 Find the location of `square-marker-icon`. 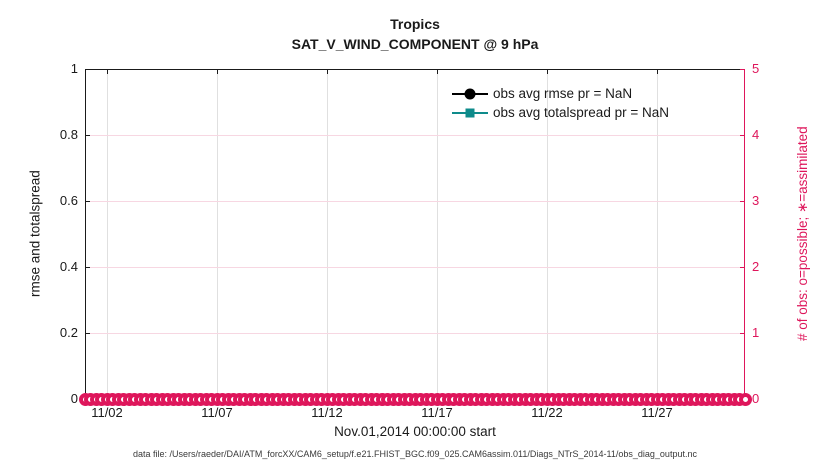

square-marker-icon is located at coordinates (470, 112).